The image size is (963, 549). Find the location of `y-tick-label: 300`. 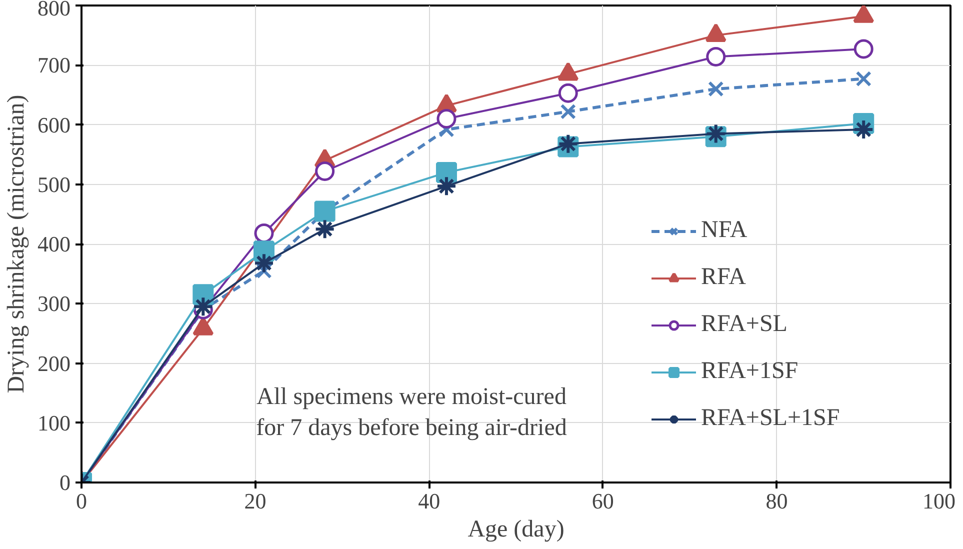

y-tick-label: 300 is located at coordinates (54, 303).